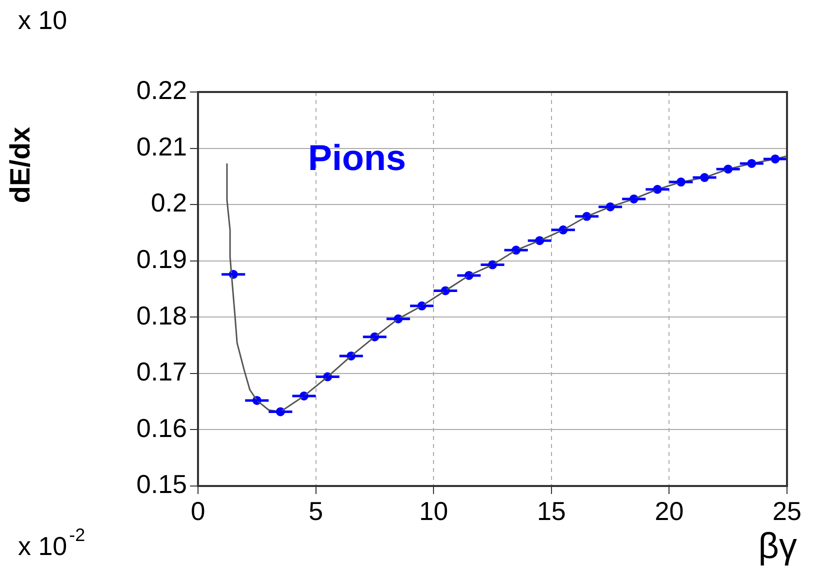 The height and width of the screenshot is (580, 825). I want to click on text: x 10, so click(43, 20).